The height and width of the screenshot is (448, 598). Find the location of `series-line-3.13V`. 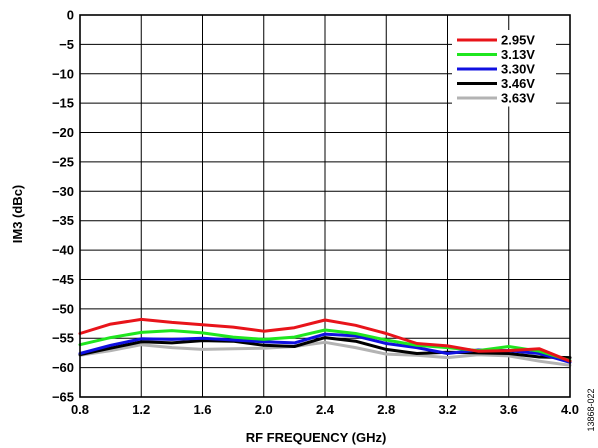

series-line-3.13V is located at coordinates (325, 345).